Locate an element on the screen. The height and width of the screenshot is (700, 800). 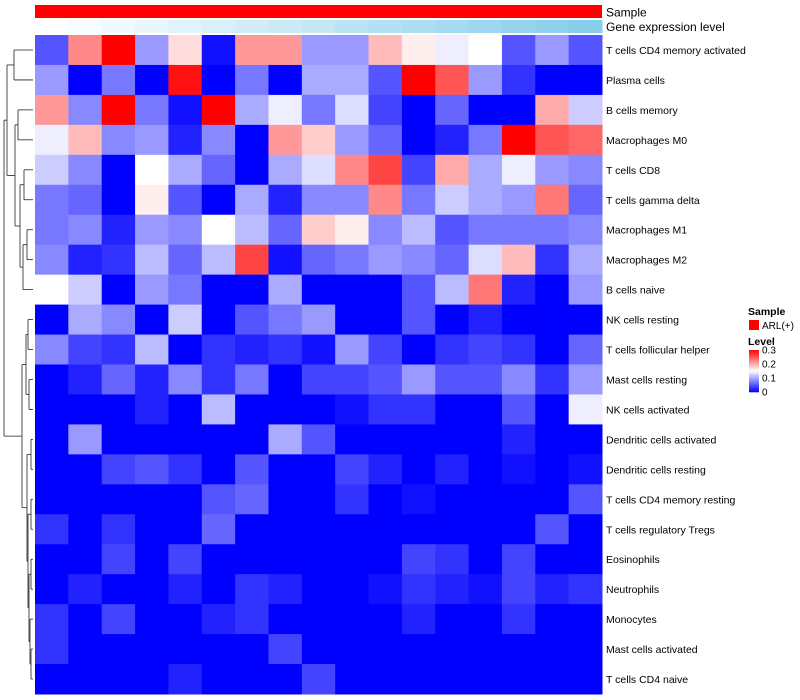
row-label: Dendritic cells activated is located at coordinates (661, 440).